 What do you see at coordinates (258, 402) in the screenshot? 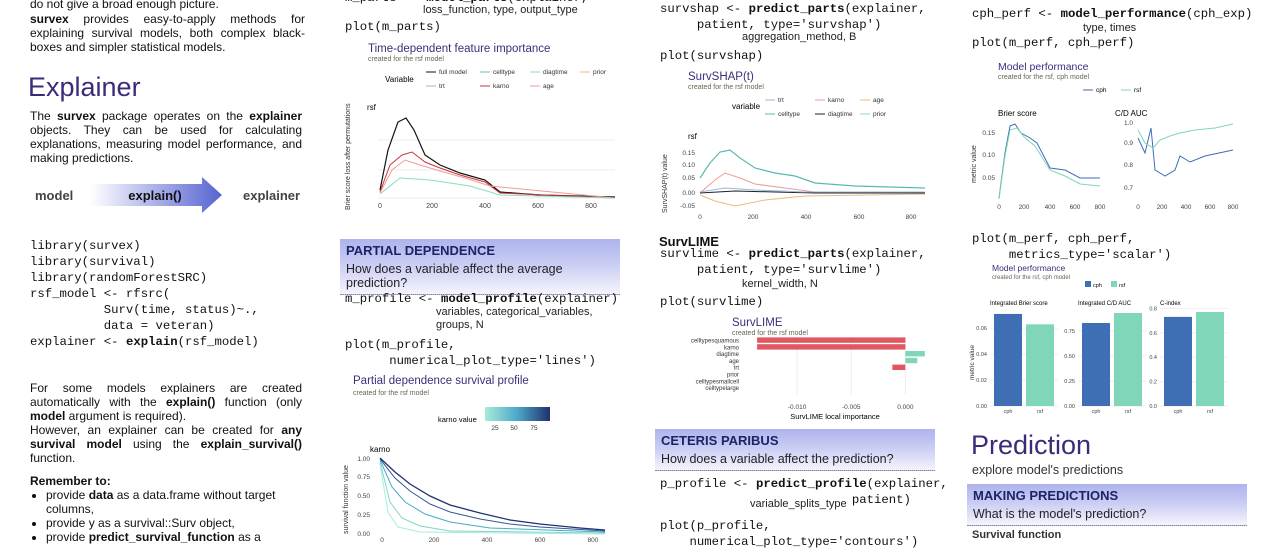
I see `text: function (only` at bounding box center [258, 402].